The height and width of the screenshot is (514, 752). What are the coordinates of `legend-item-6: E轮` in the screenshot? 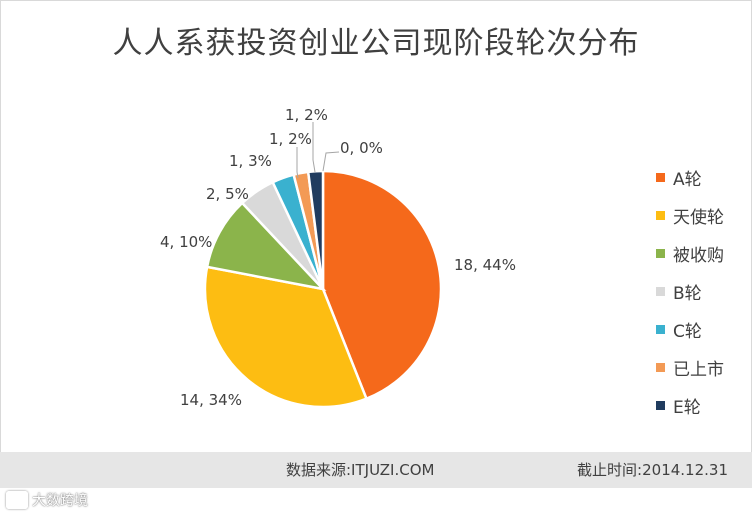 It's located at (702, 405).